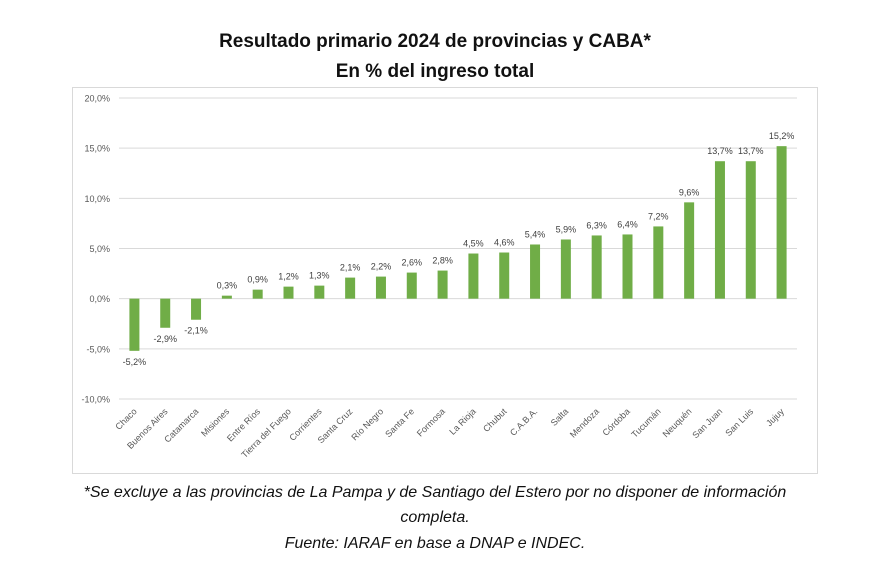 The height and width of the screenshot is (580, 870). Describe the element at coordinates (135, 362) in the screenshot. I see `data-label: -5,2%` at that location.